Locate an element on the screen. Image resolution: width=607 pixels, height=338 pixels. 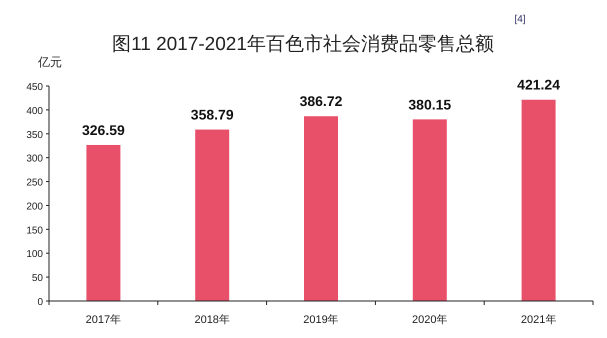
data-label: 380.15 is located at coordinates (430, 104).